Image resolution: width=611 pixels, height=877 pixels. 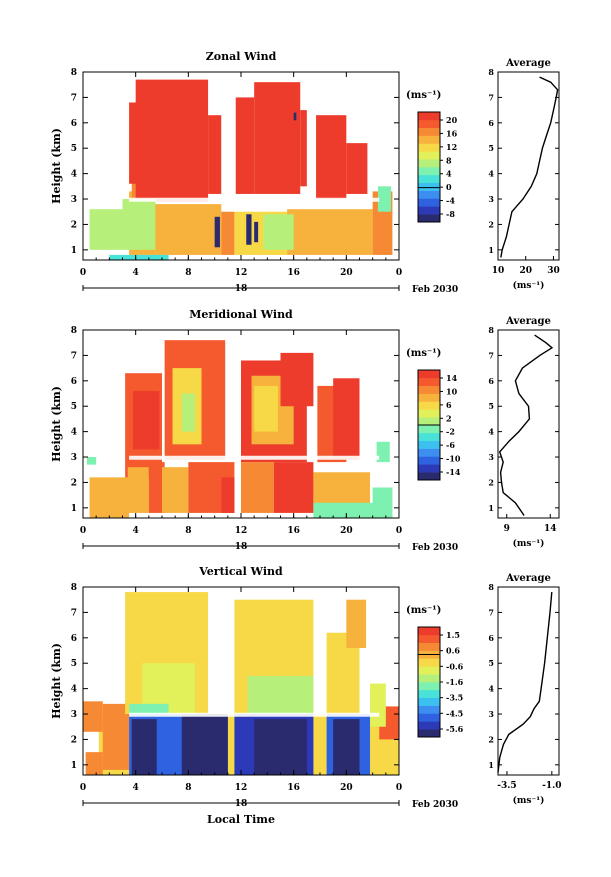 I want to click on colorbar-tick-label: -5.6, so click(x=455, y=729).